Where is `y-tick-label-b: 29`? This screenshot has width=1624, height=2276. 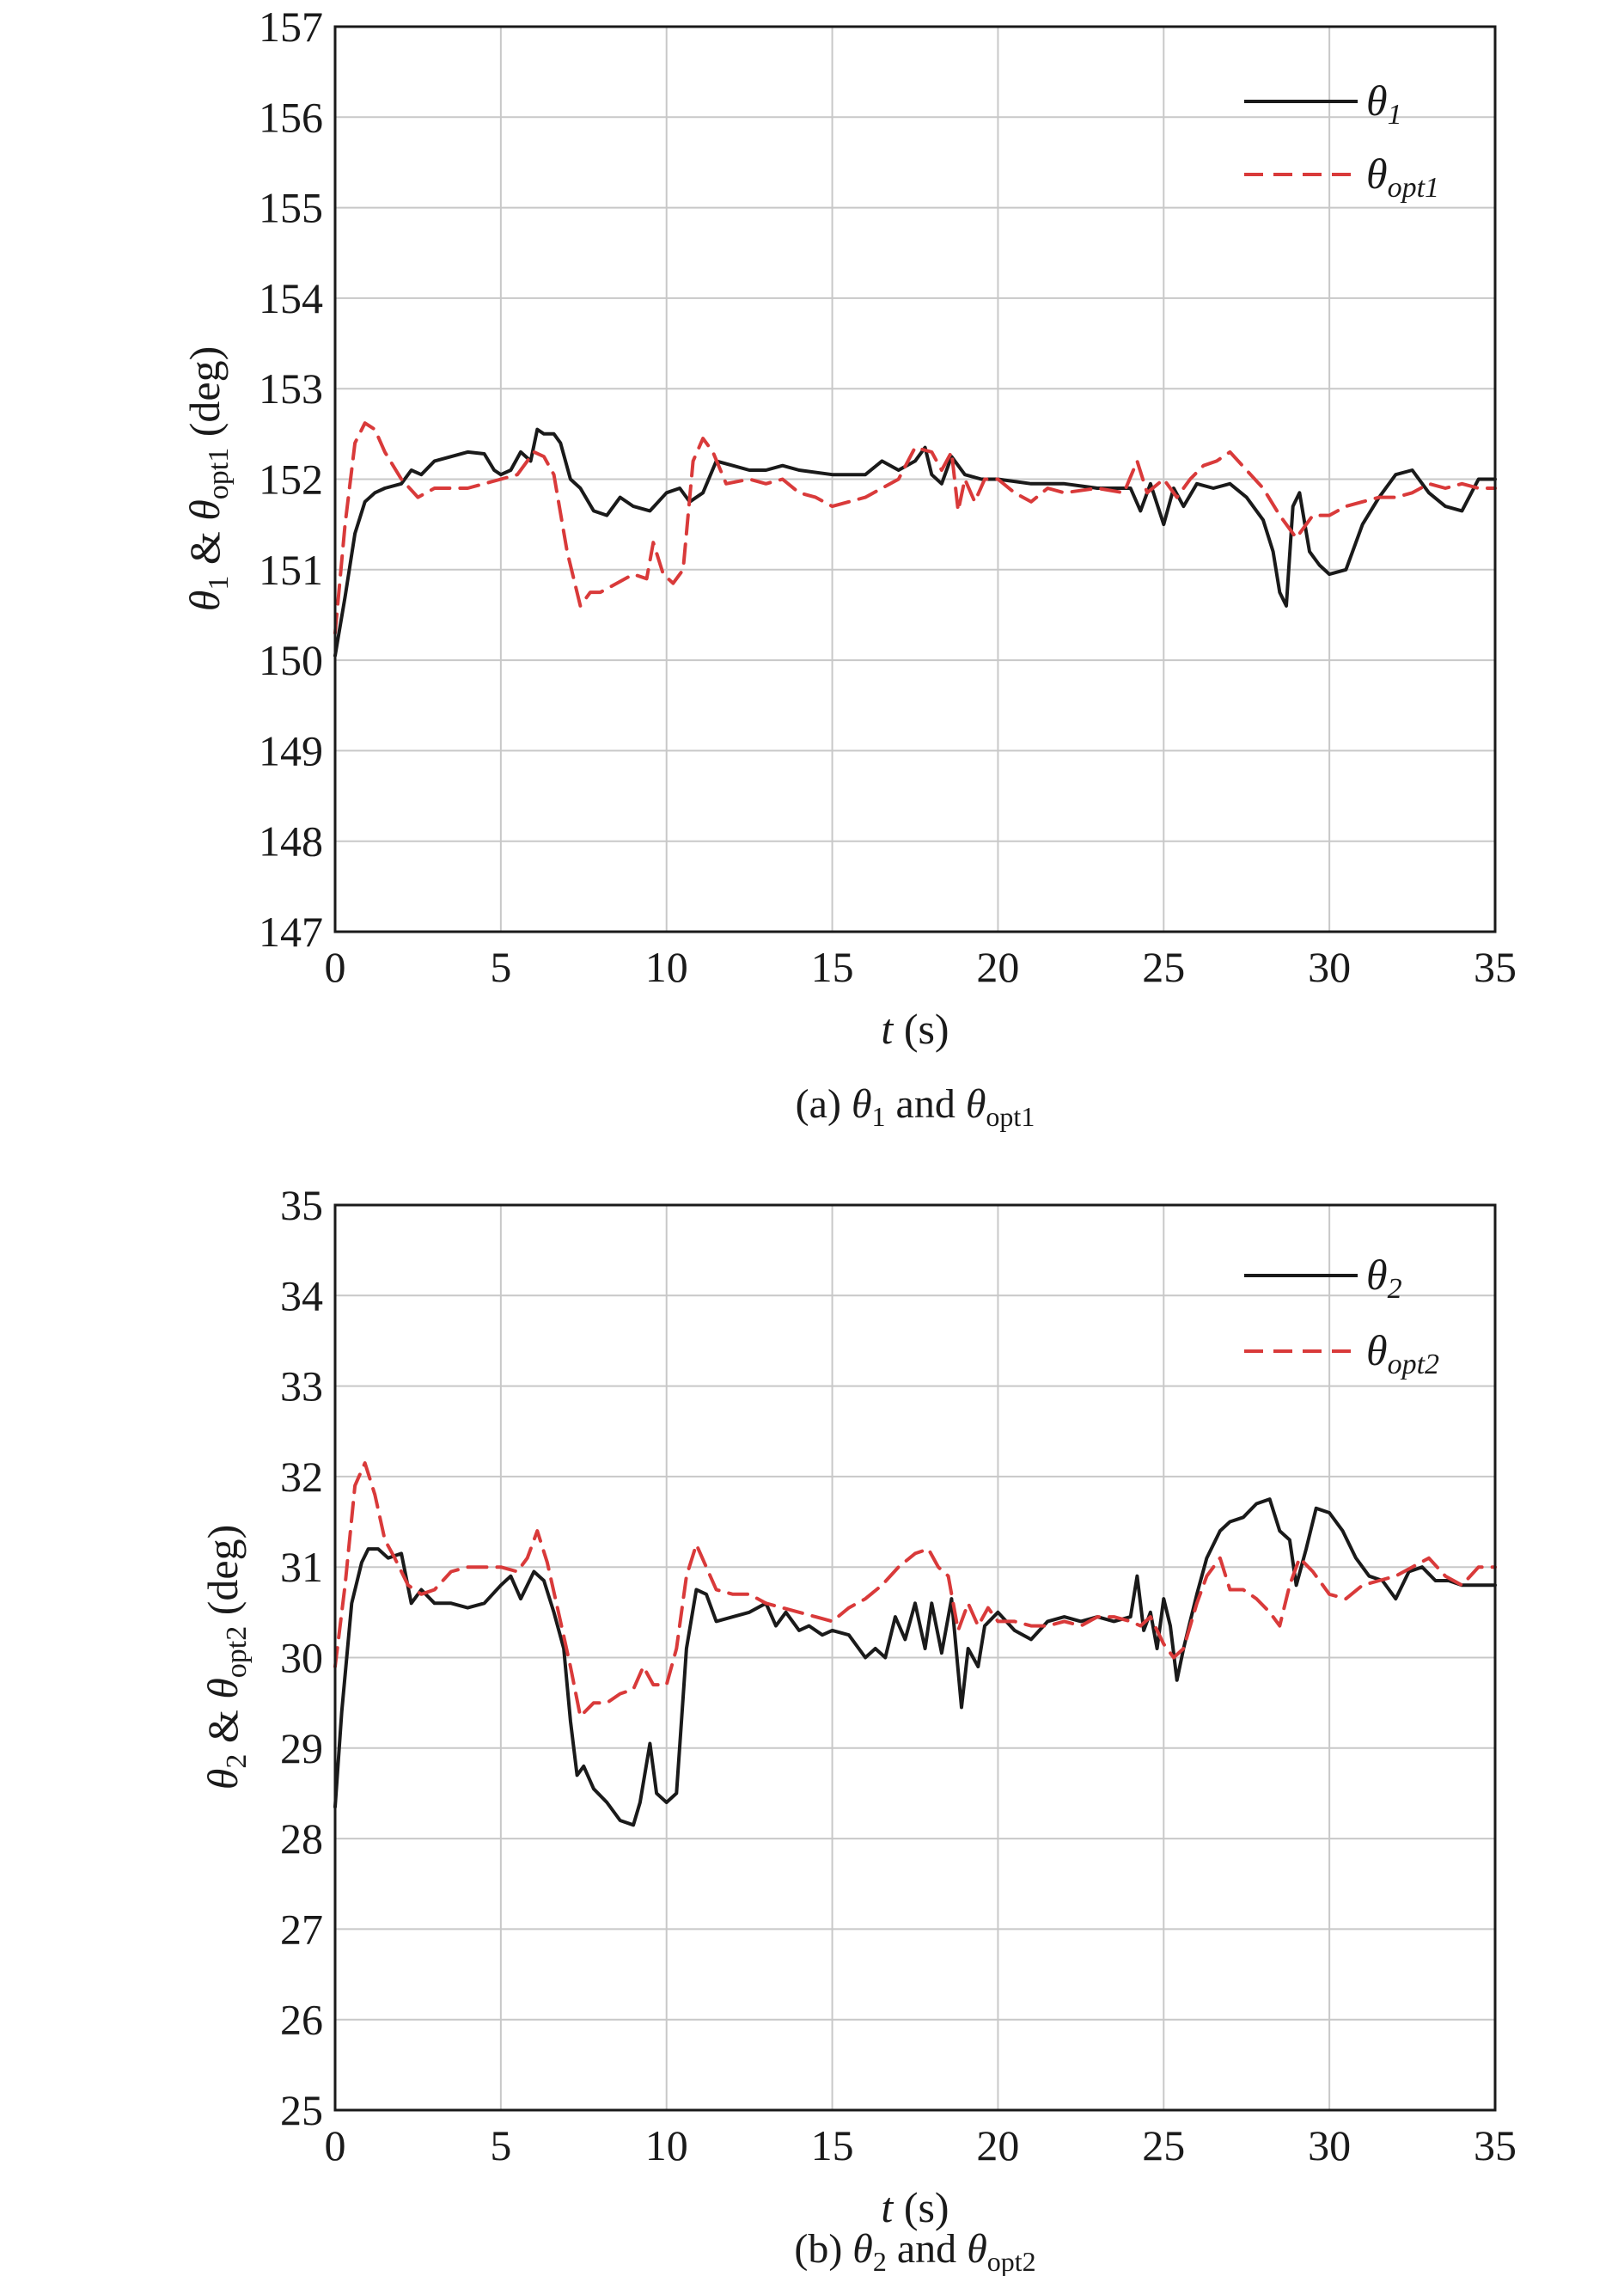
y-tick-label-b: 29 is located at coordinates (301, 1748).